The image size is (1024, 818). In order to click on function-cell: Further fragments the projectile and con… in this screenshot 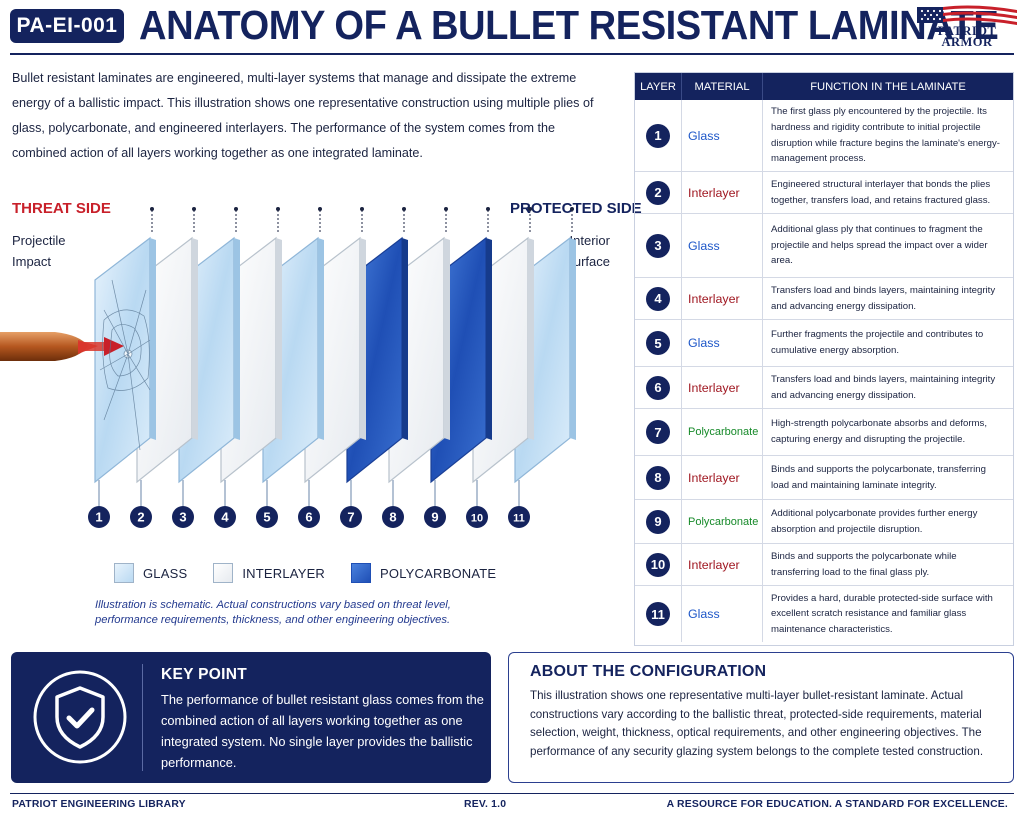, I will do `click(877, 342)`.